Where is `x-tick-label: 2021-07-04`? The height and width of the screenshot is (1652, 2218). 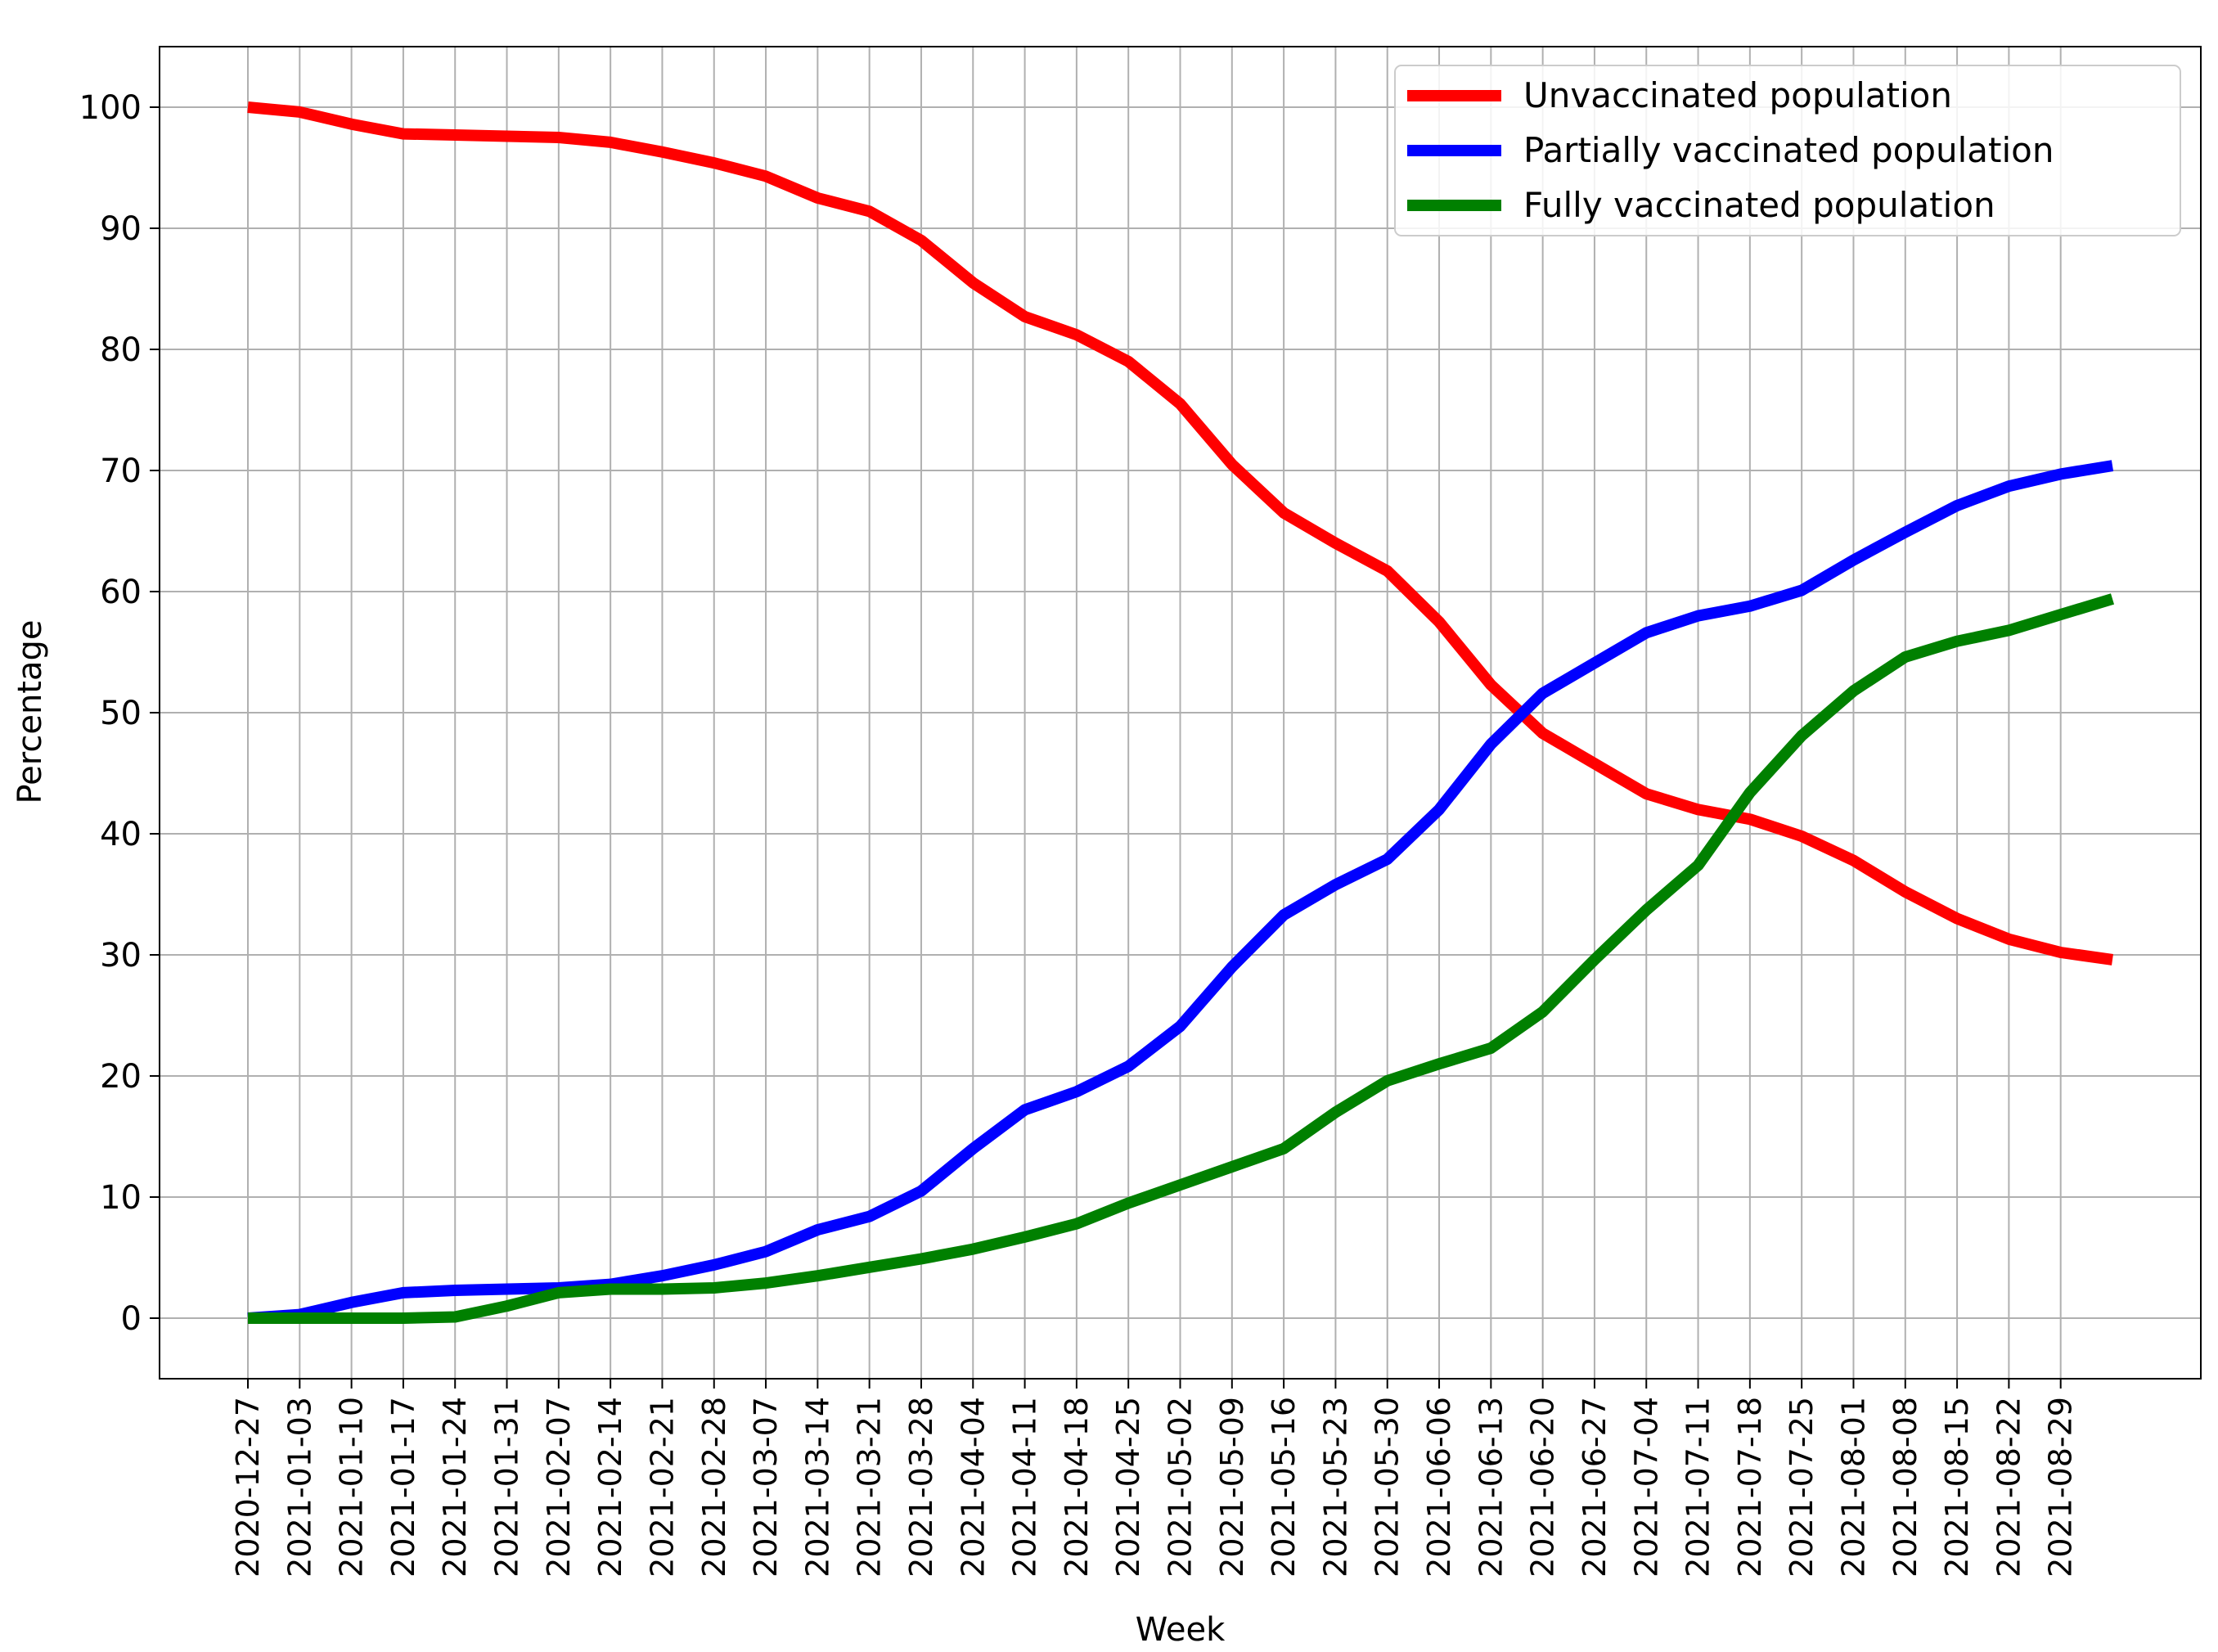 x-tick-label: 2021-07-04 is located at coordinates (1646, 1487).